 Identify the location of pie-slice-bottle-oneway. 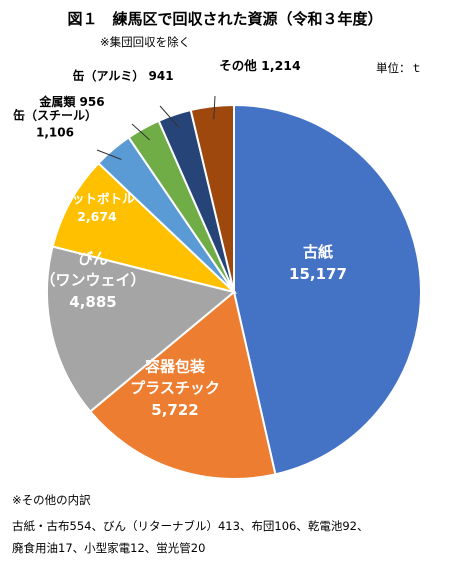
(141, 329).